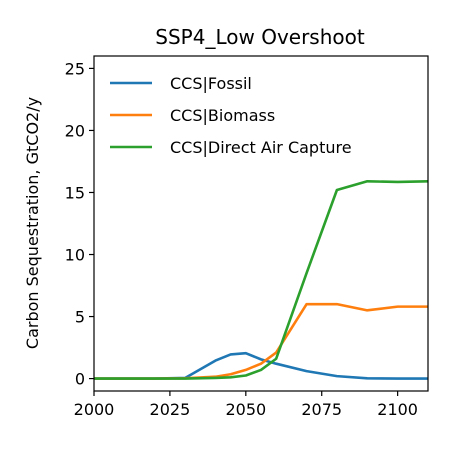 The image size is (450, 450). What do you see at coordinates (94, 409) in the screenshot?
I see `x-tick-label: 2000` at bounding box center [94, 409].